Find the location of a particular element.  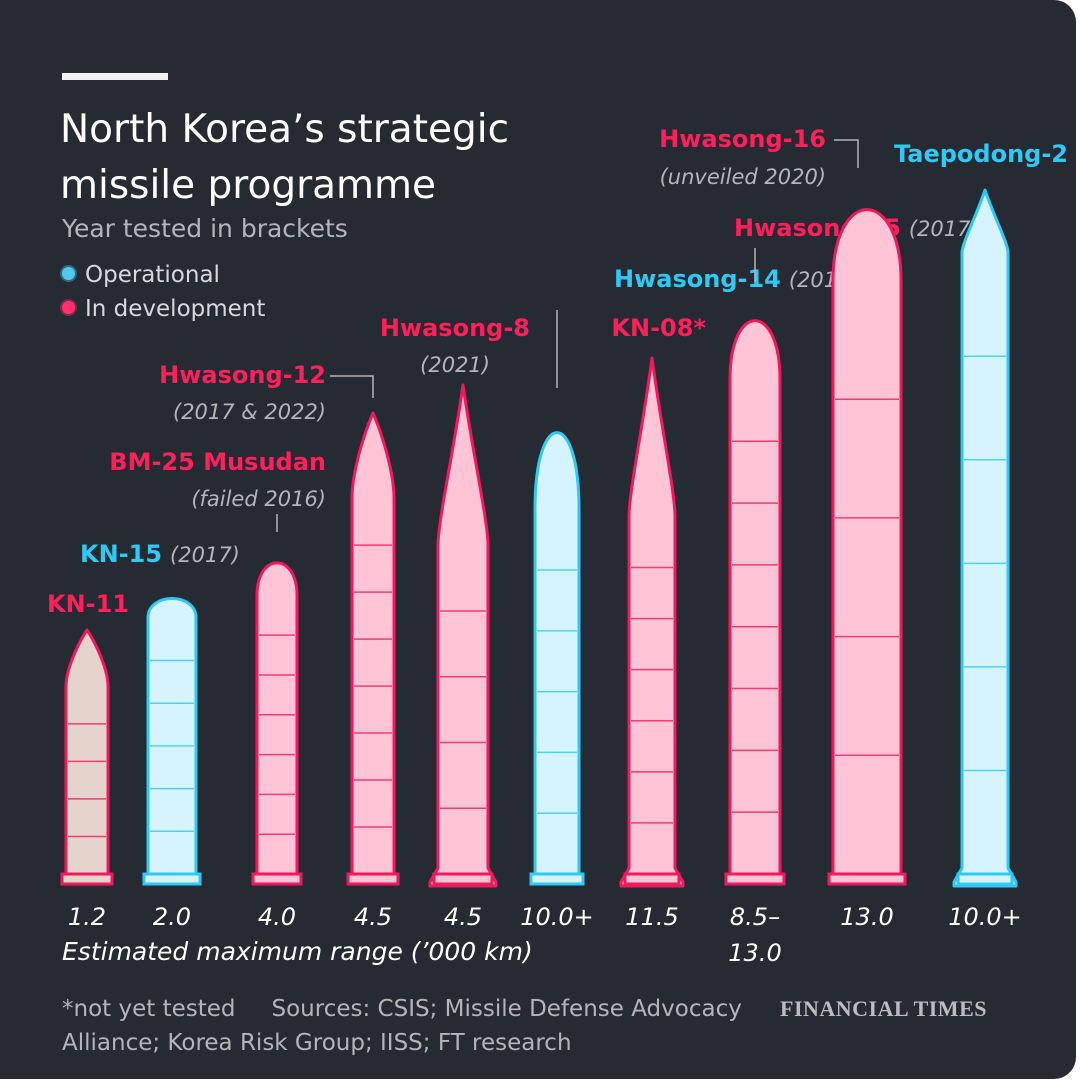

missile-name-9: Taepodong-2 is located at coordinates (981, 154).